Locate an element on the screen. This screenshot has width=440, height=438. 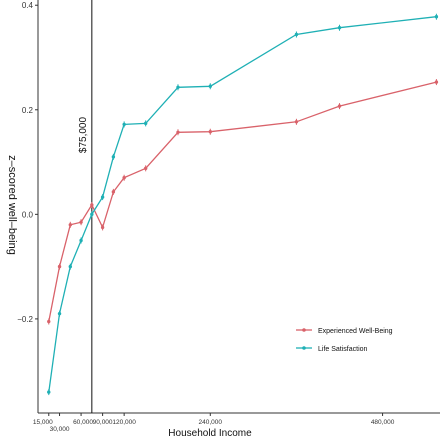
legend: Experienced Well-Being Life Satisfaction is located at coordinates (344, 340).